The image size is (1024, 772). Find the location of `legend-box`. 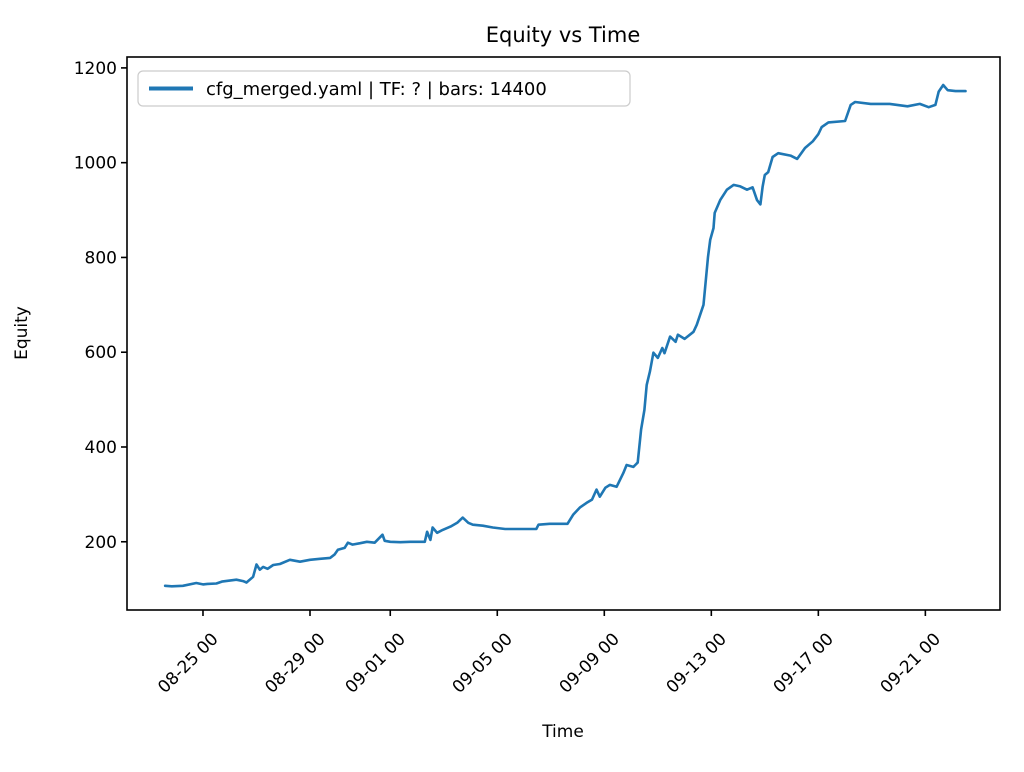

legend-box is located at coordinates (384, 88).